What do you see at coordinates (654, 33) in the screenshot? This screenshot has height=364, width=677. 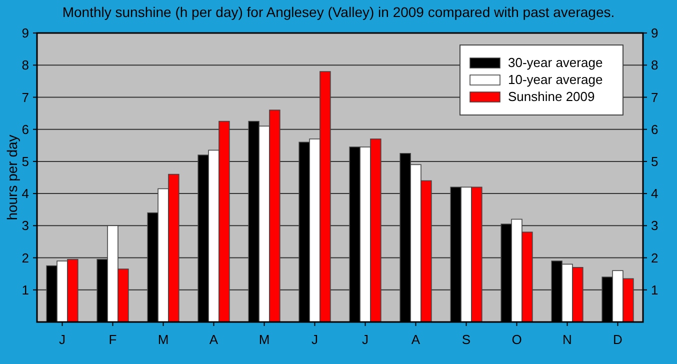 I see `y2-tick-label: 9` at bounding box center [654, 33].